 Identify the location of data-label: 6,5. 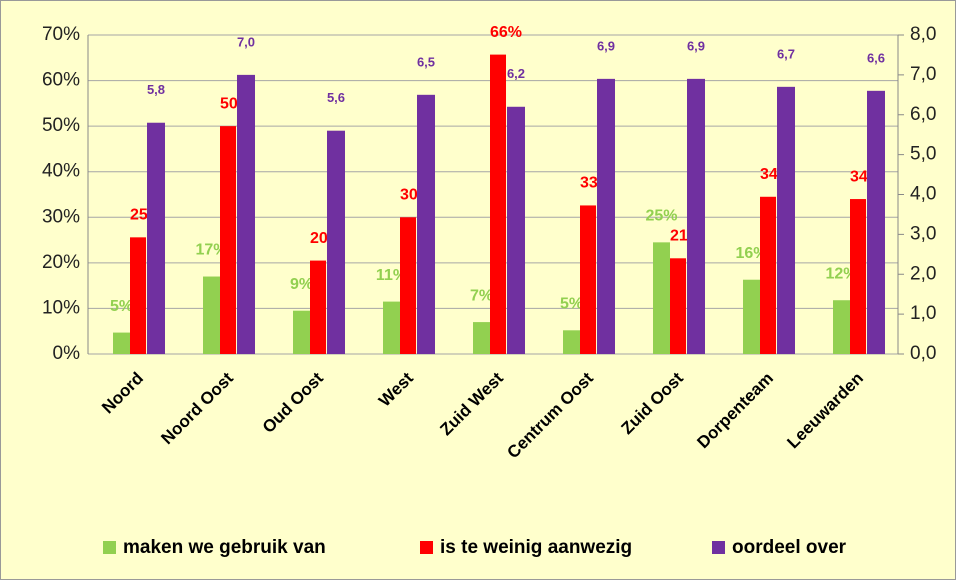
(426, 61).